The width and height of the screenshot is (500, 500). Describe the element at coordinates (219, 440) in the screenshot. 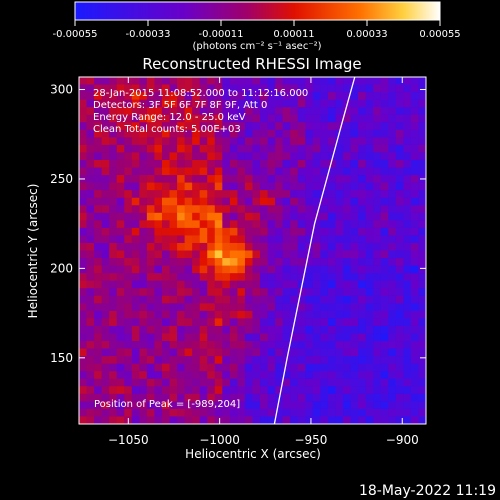

I see `x-tick-label: −1000` at that location.